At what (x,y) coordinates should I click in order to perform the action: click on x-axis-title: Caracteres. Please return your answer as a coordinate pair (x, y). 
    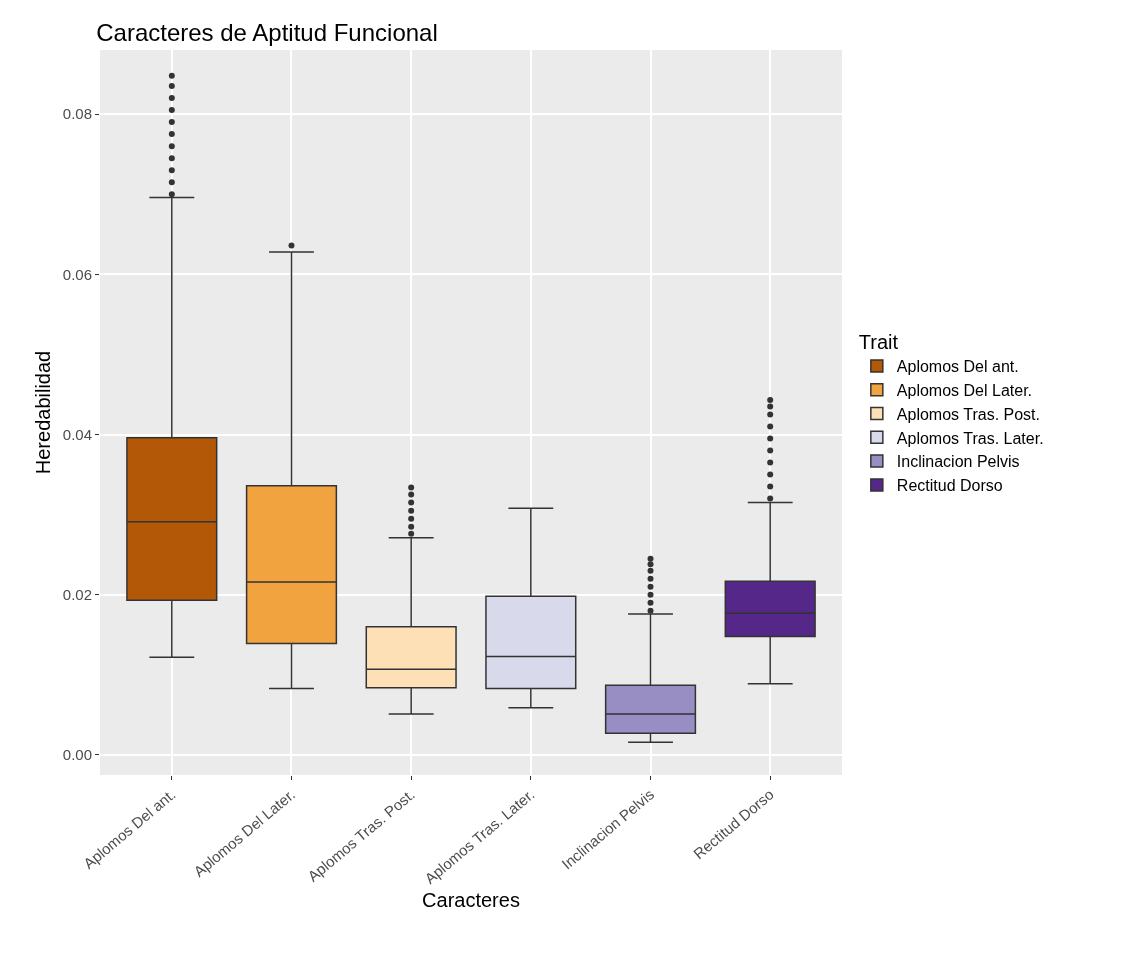
    Looking at the image, I should click on (471, 899).